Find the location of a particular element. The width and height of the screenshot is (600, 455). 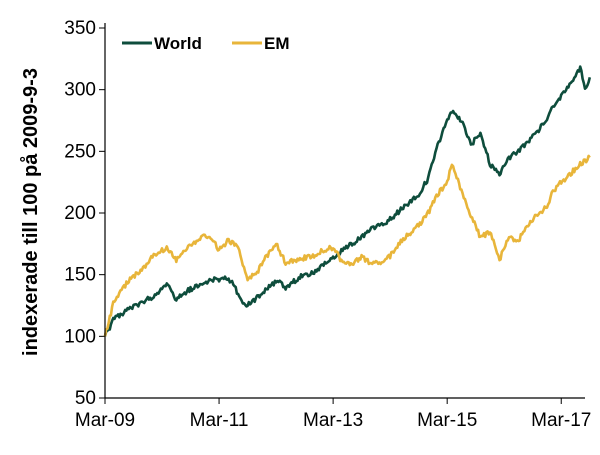

y-tick-label: 150 is located at coordinates (80, 275).